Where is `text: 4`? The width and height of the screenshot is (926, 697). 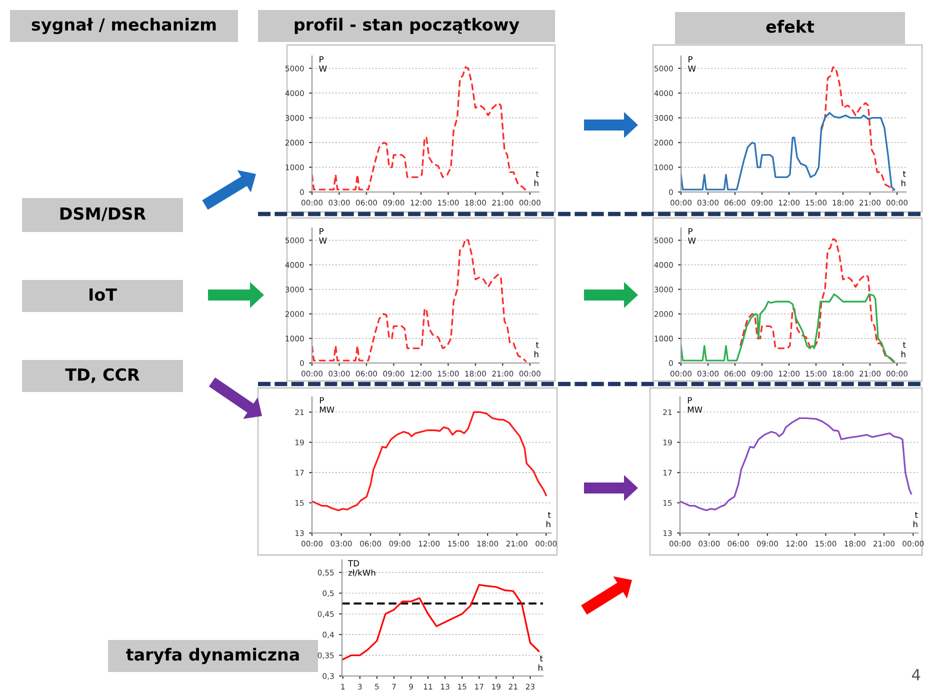
text: 4 is located at coordinates (916, 674).